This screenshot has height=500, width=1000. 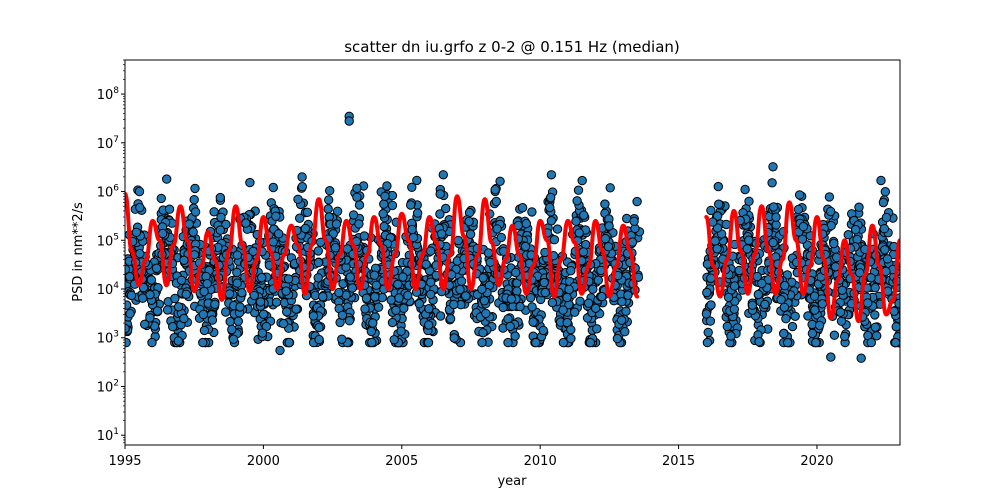 What do you see at coordinates (802, 262) in the screenshot?
I see `median-line-segment` at bounding box center [802, 262].